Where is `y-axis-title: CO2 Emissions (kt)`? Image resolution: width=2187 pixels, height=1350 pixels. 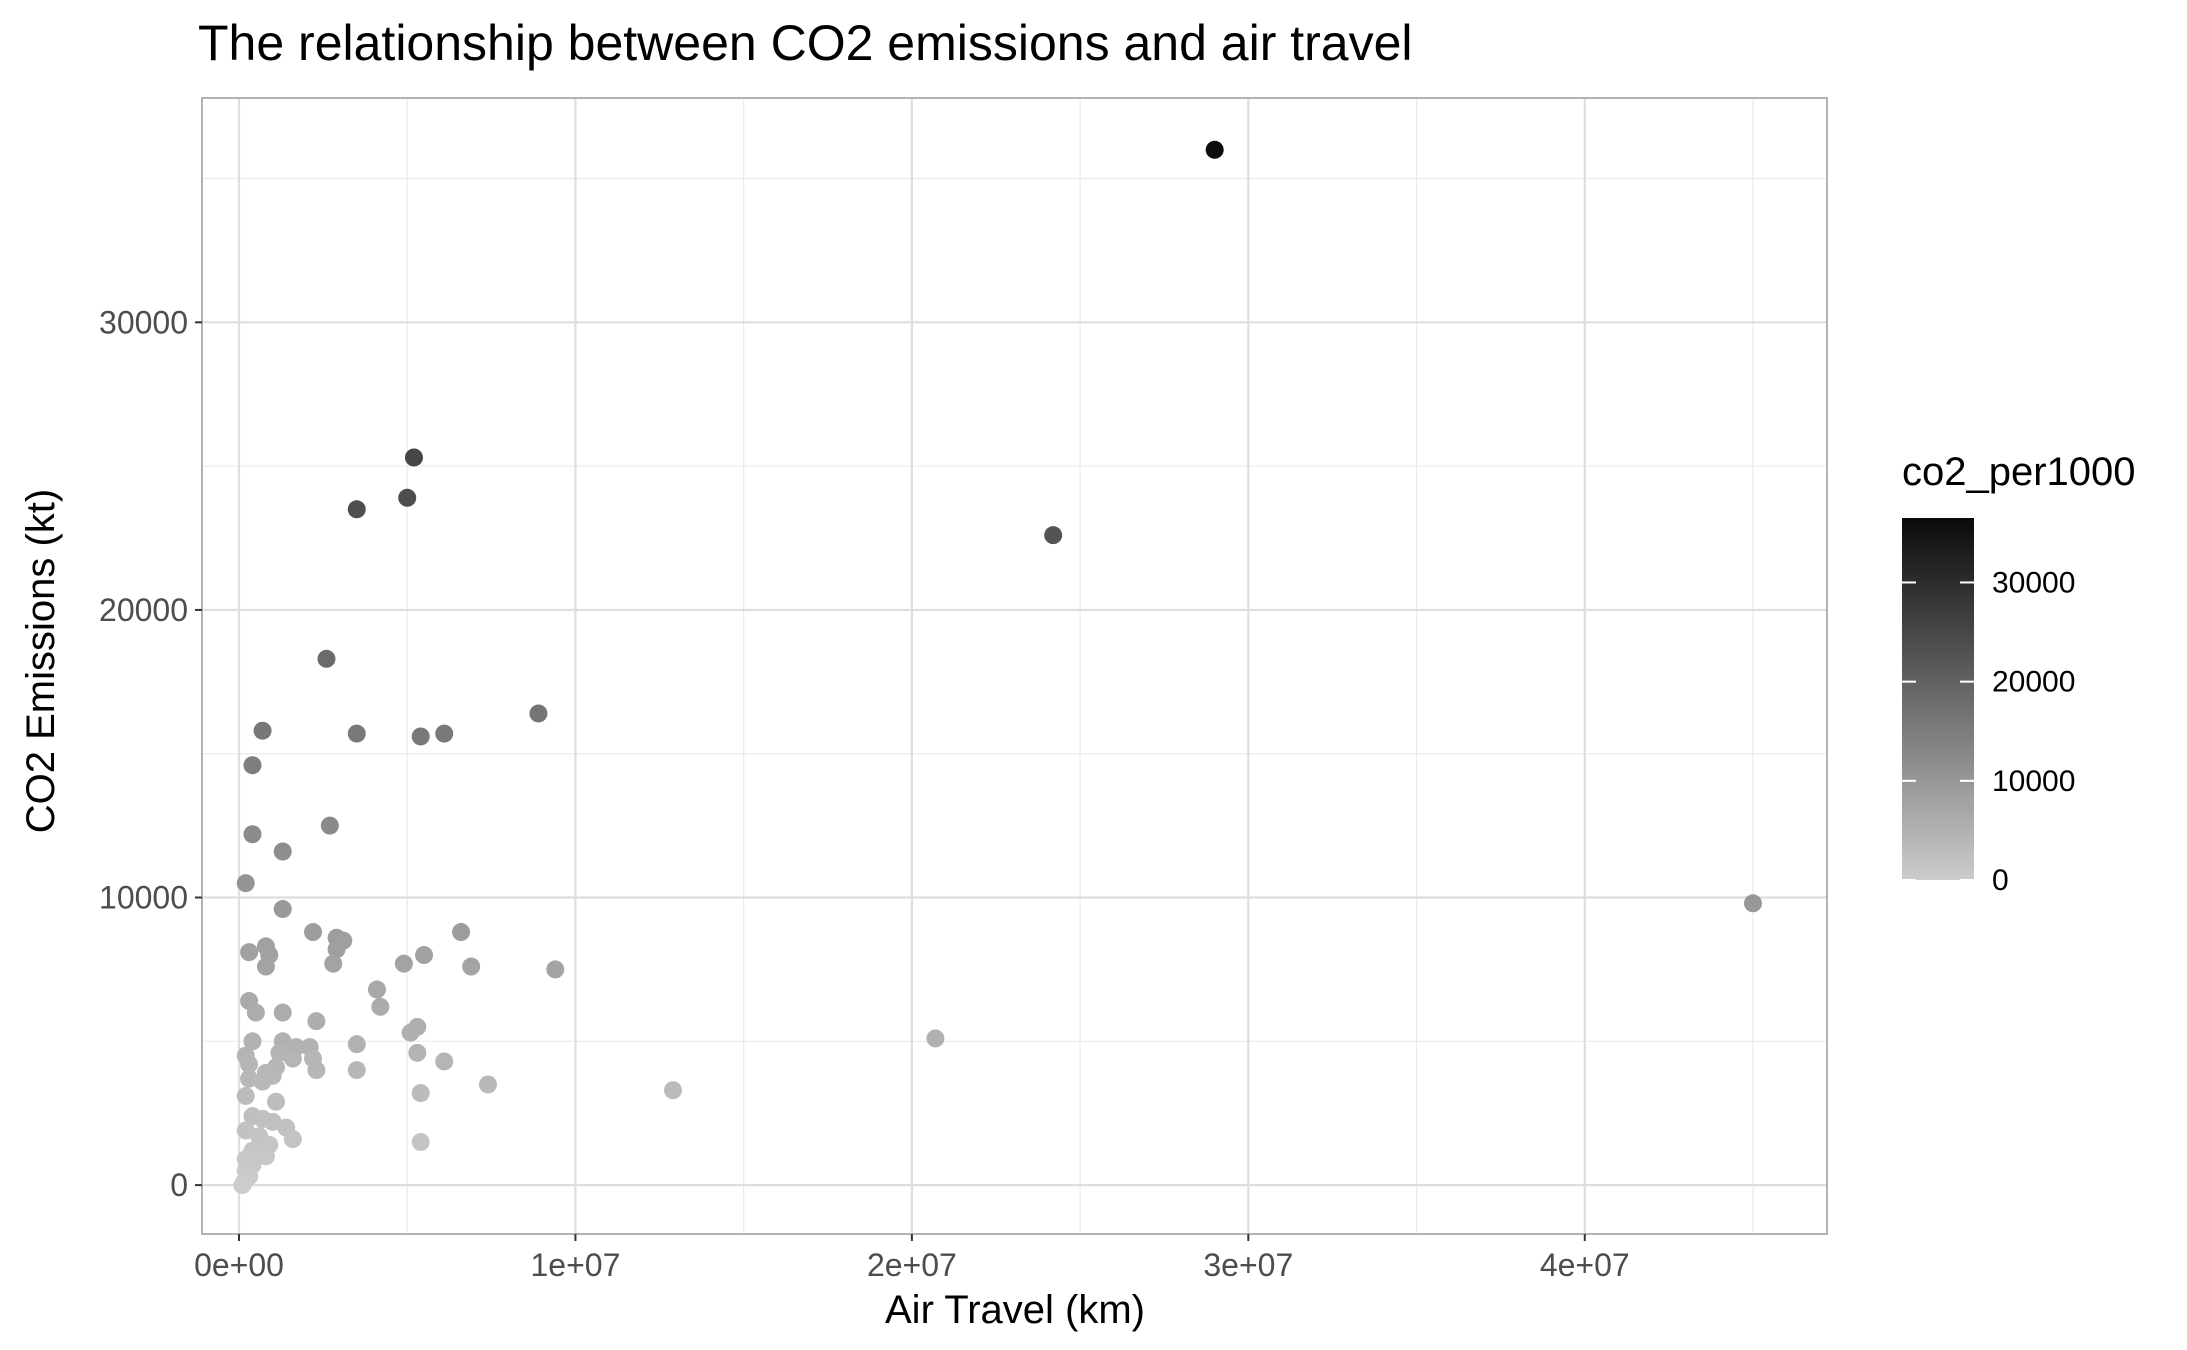
y-axis-title: CO2 Emissions (kt) is located at coordinates (41, 661).